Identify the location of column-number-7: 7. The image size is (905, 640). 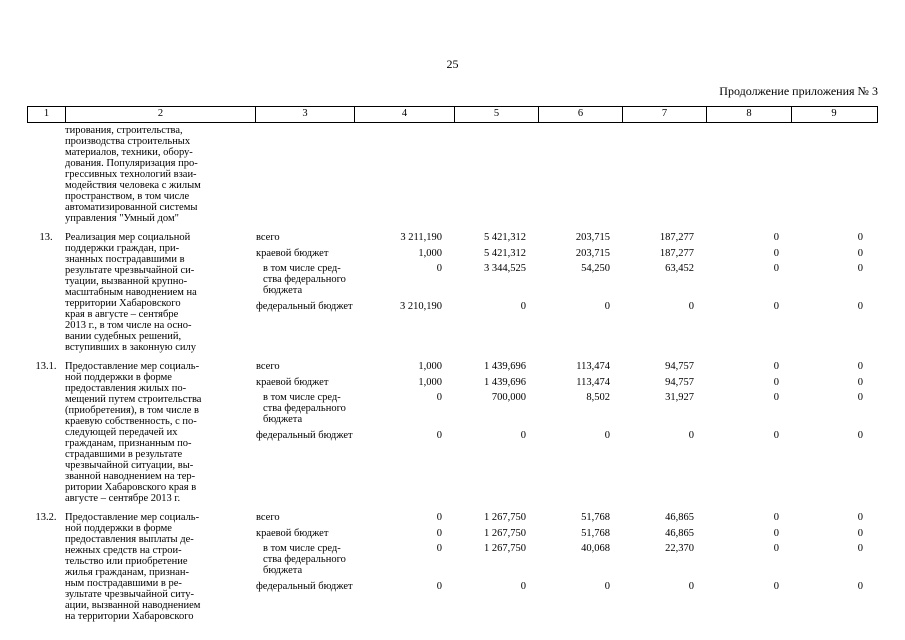
(665, 114).